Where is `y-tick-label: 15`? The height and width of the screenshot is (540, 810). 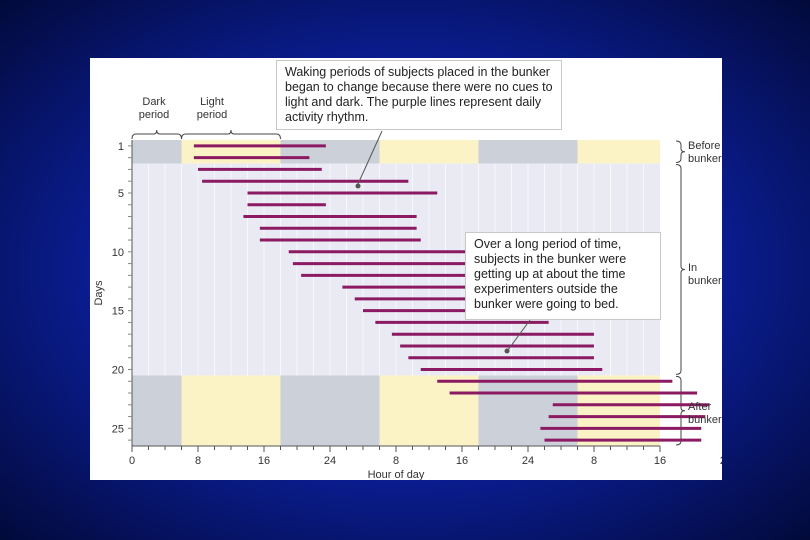 y-tick-label: 15 is located at coordinates (118, 312).